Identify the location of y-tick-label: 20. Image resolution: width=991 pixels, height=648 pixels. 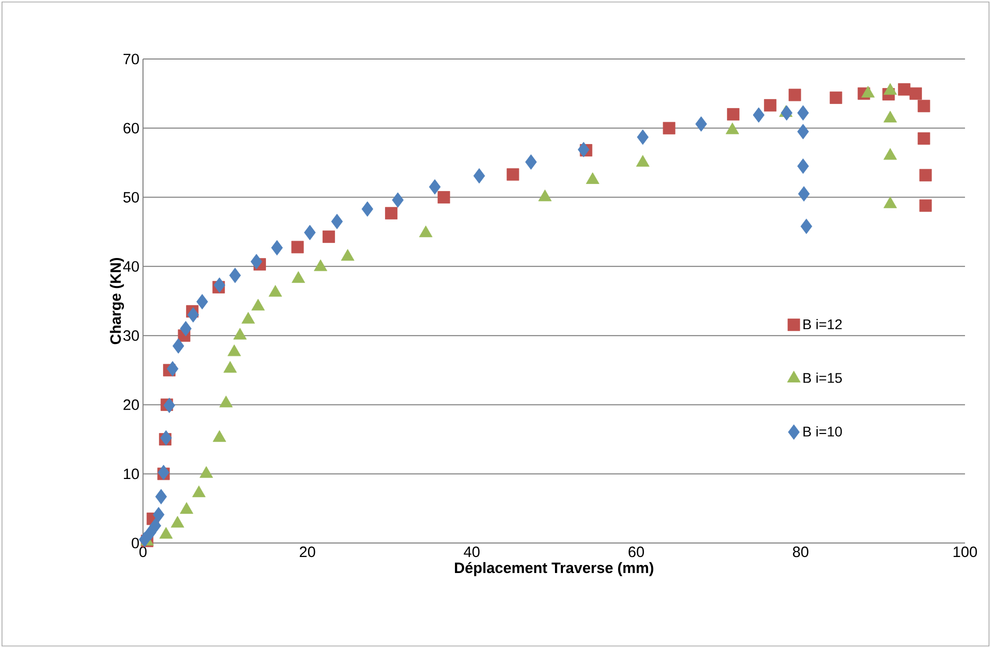
(131, 404).